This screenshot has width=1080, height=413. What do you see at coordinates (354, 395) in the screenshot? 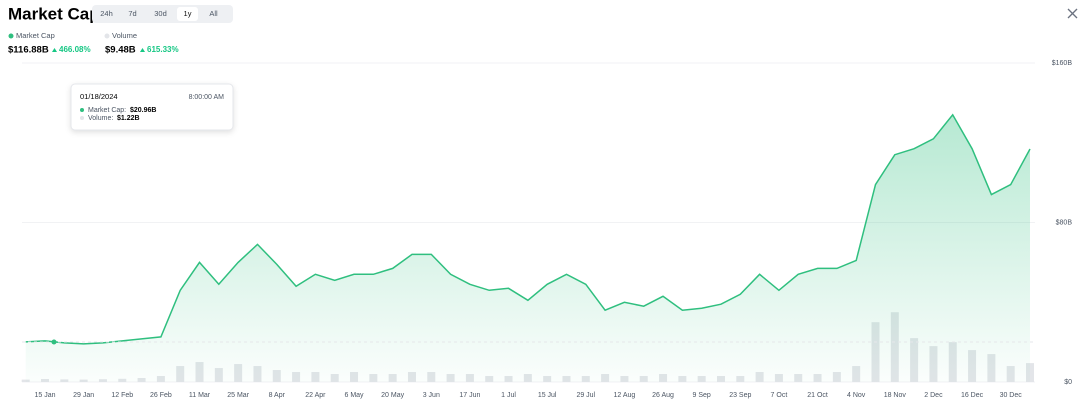
I see `x-tick-label: 6 May` at bounding box center [354, 395].